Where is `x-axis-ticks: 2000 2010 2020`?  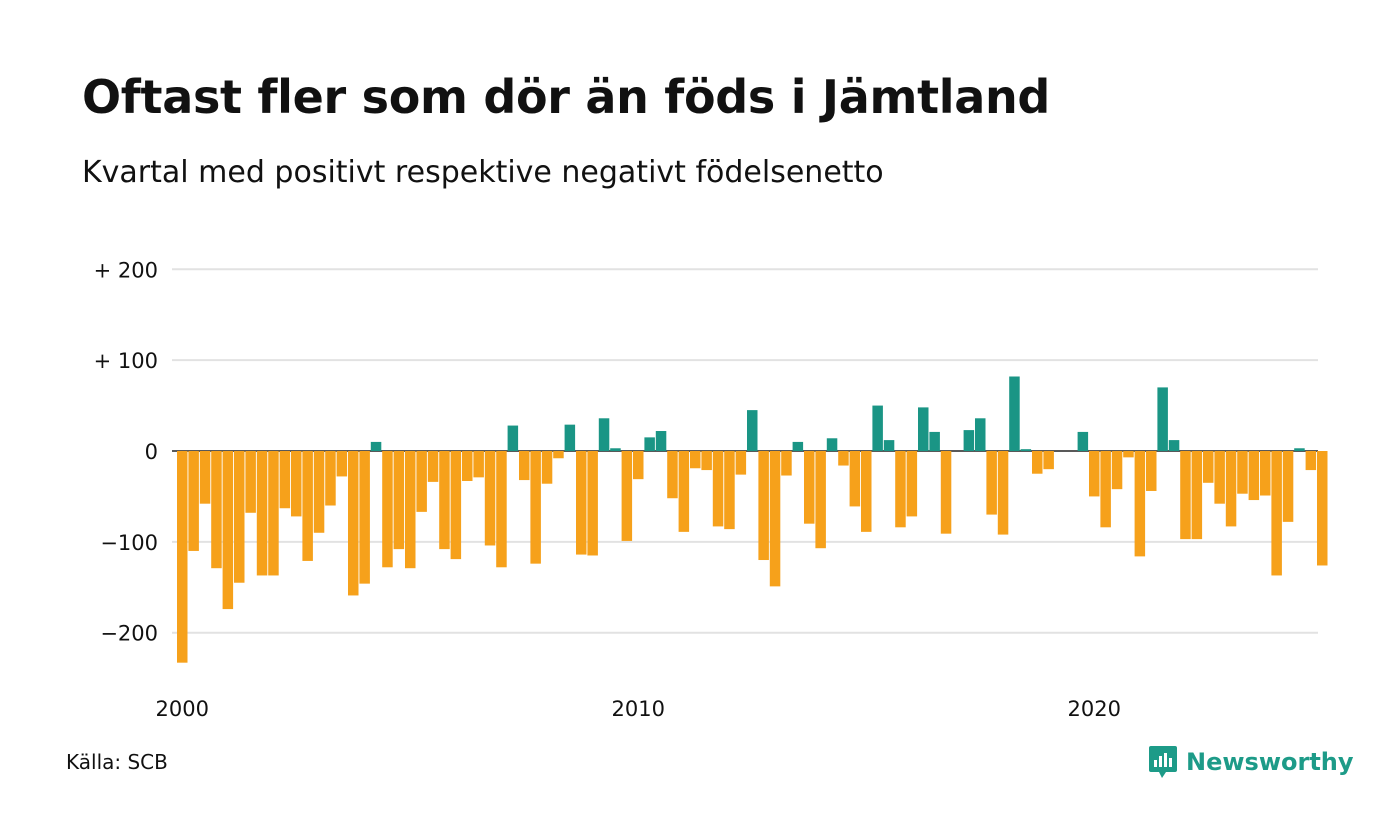 x-axis-ticks: 2000 2010 2020 is located at coordinates (638, 709).